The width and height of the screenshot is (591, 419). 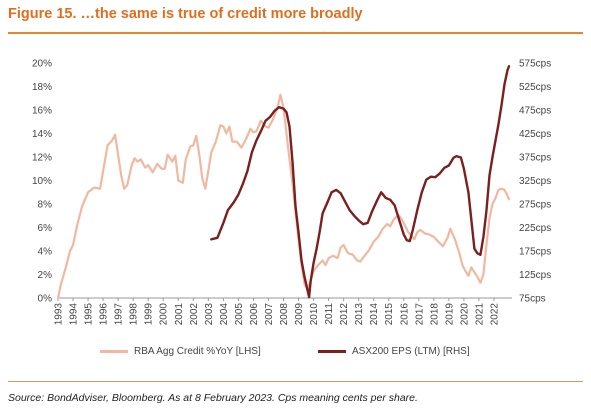 I want to click on x-tick-label: 1993, so click(x=59, y=314).